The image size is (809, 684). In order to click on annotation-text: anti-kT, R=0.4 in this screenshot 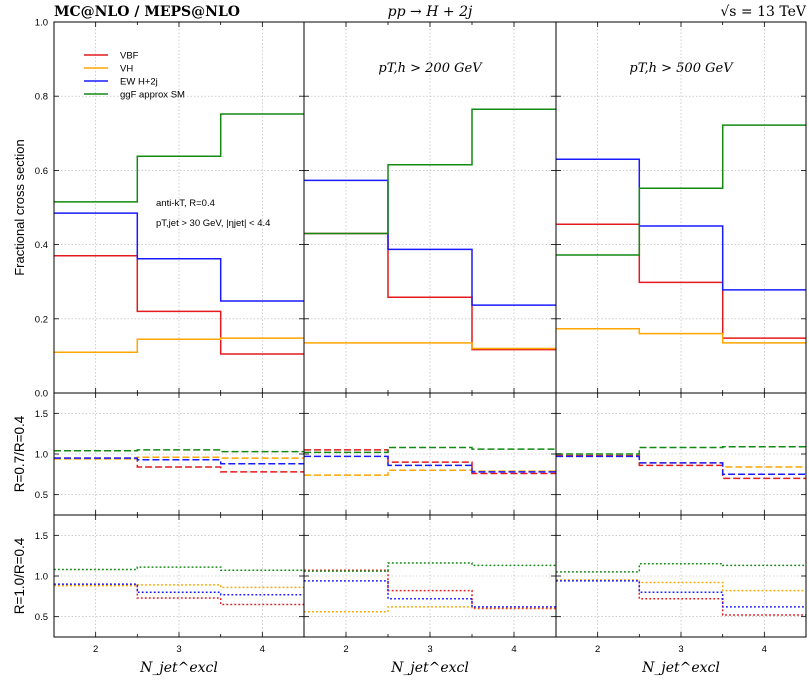, I will do `click(185, 203)`.